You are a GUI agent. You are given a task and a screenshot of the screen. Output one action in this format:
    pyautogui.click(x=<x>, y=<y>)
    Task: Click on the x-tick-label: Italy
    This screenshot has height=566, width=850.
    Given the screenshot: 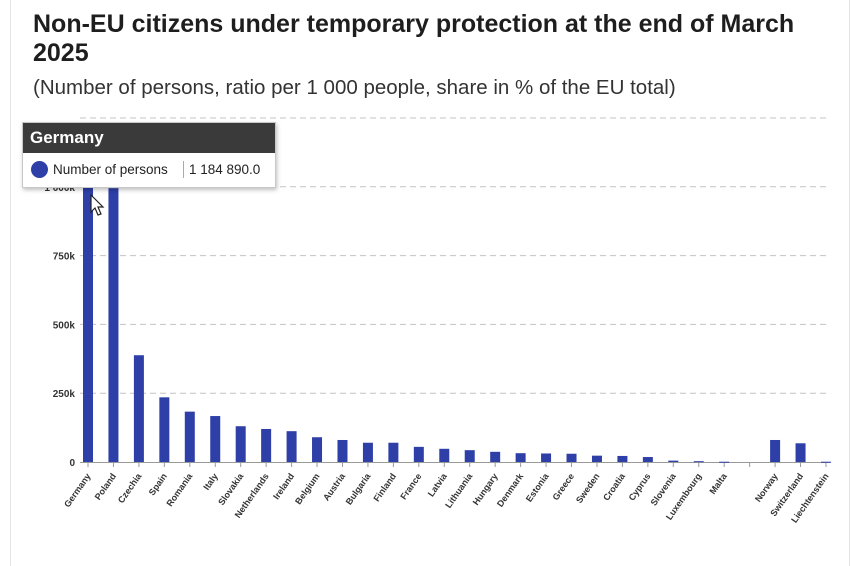 What is the action you would take?
    pyautogui.click(x=210, y=481)
    